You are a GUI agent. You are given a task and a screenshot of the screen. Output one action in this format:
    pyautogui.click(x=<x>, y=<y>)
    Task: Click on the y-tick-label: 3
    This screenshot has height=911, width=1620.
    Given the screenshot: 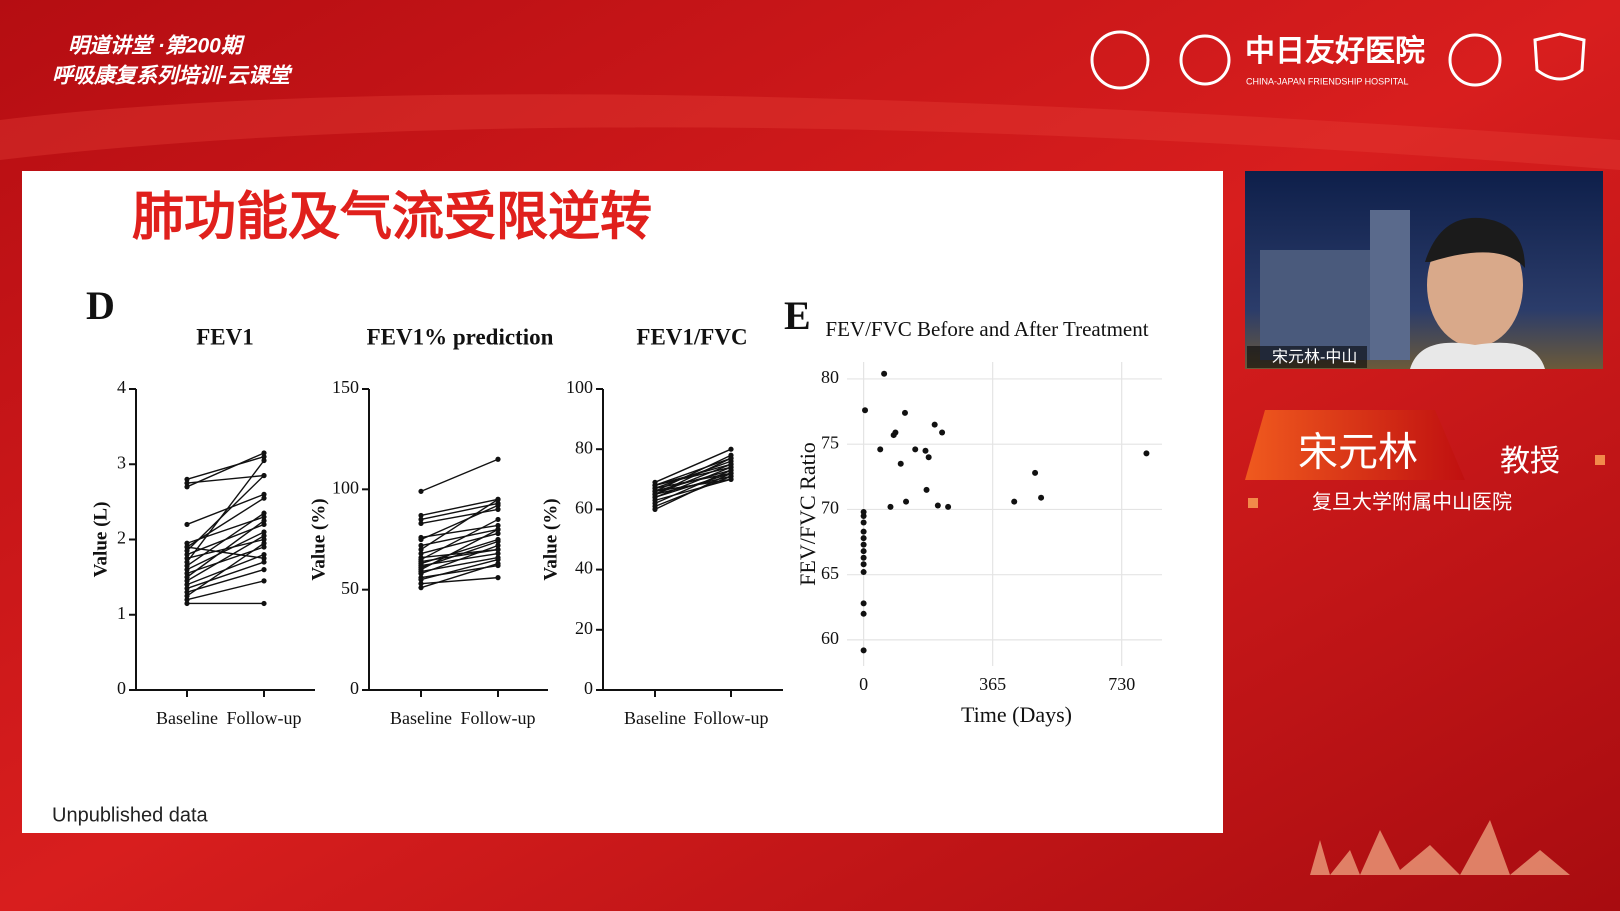 What is the action you would take?
    pyautogui.click(x=121, y=462)
    